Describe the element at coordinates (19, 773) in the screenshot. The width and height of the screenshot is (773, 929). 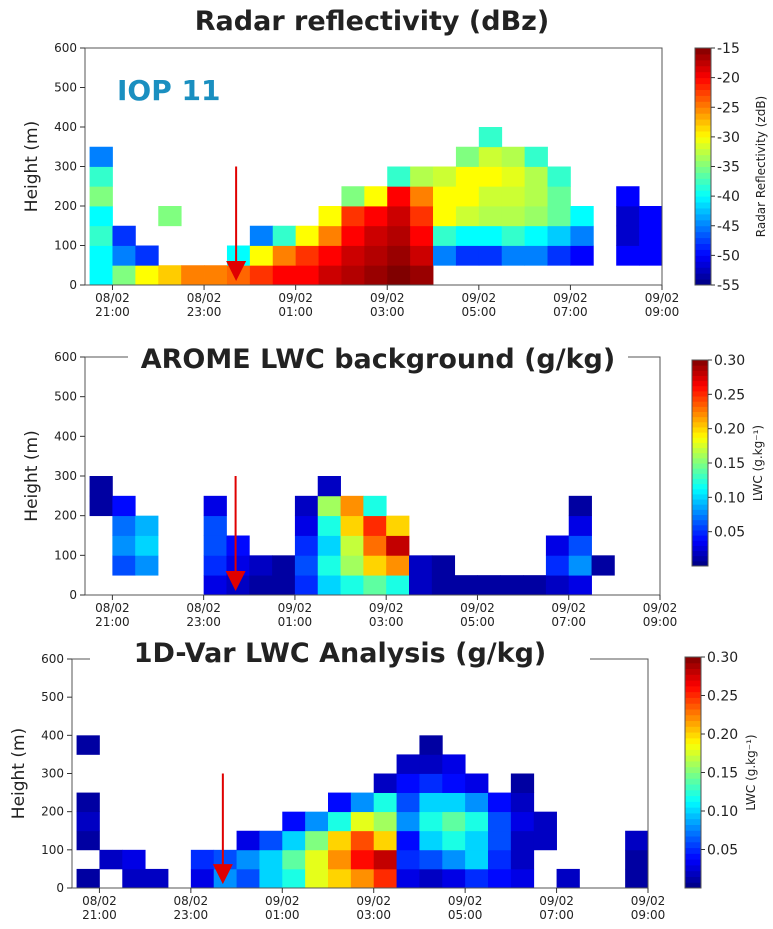
I see `y-axis-label: Height (m)` at that location.